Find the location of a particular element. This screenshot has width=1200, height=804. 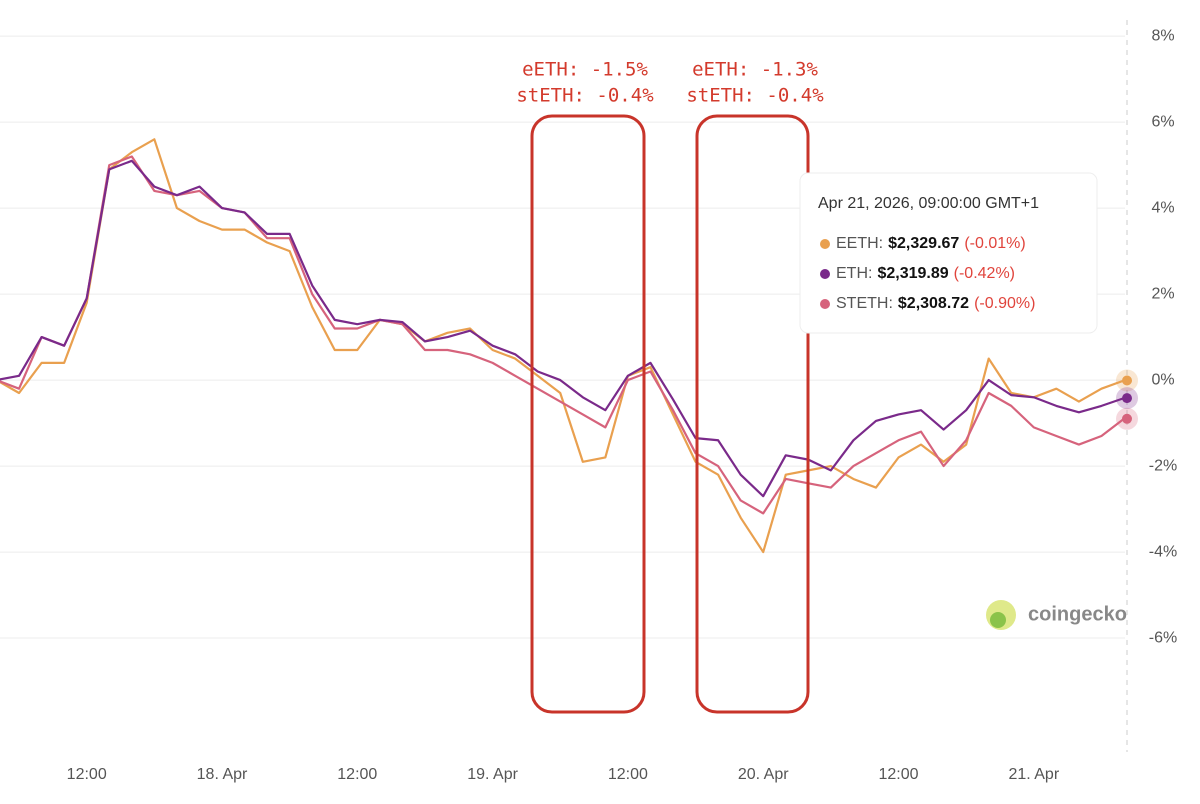

tooltip-text: STETH: is located at coordinates (864, 303).